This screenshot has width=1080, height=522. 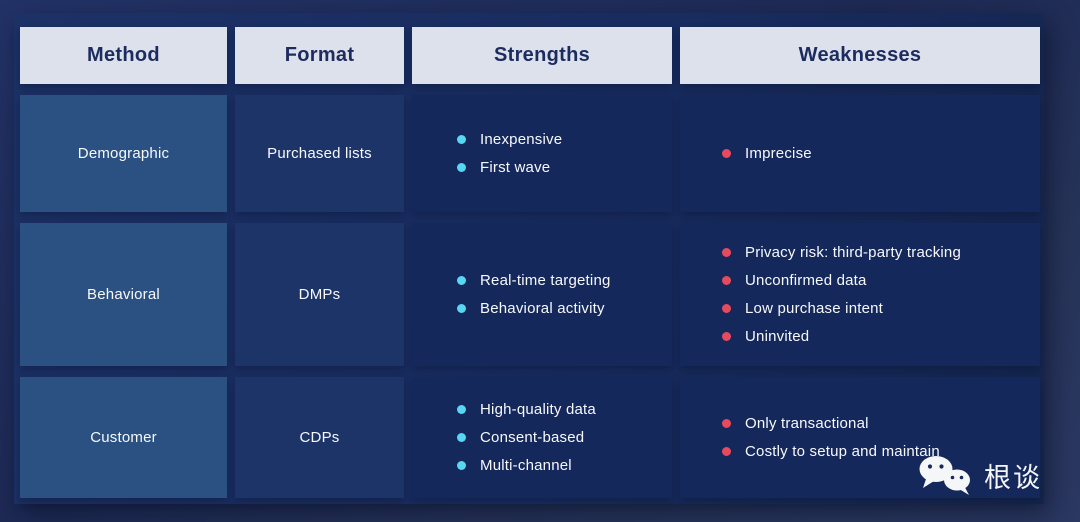 What do you see at coordinates (1013, 478) in the screenshot?
I see `watermark-label: 根谈` at bounding box center [1013, 478].